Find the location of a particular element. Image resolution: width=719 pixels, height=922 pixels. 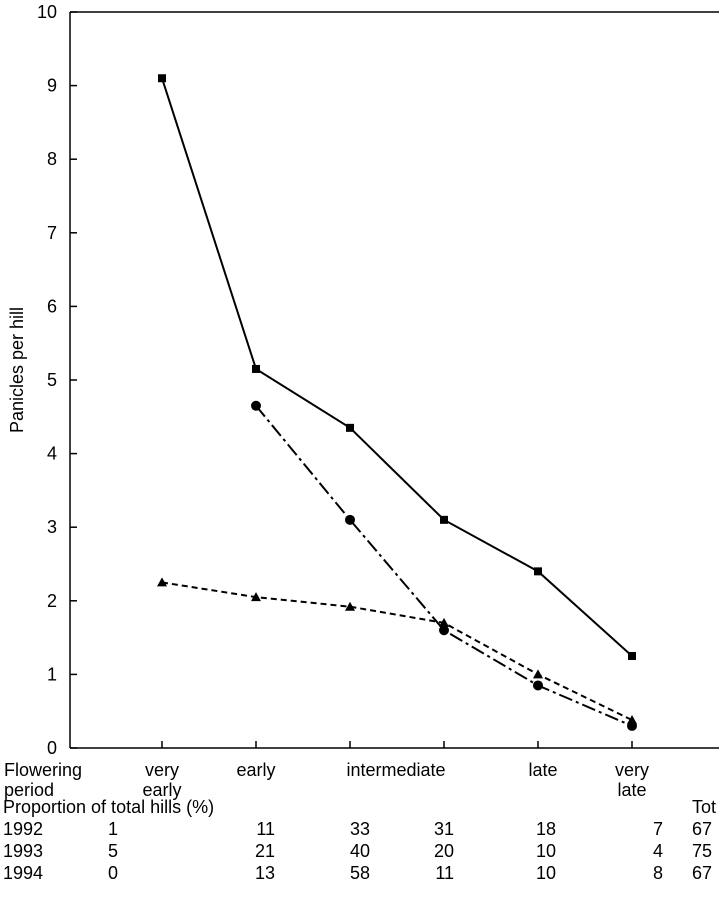

y-tick-label: 8 is located at coordinates (52, 159).